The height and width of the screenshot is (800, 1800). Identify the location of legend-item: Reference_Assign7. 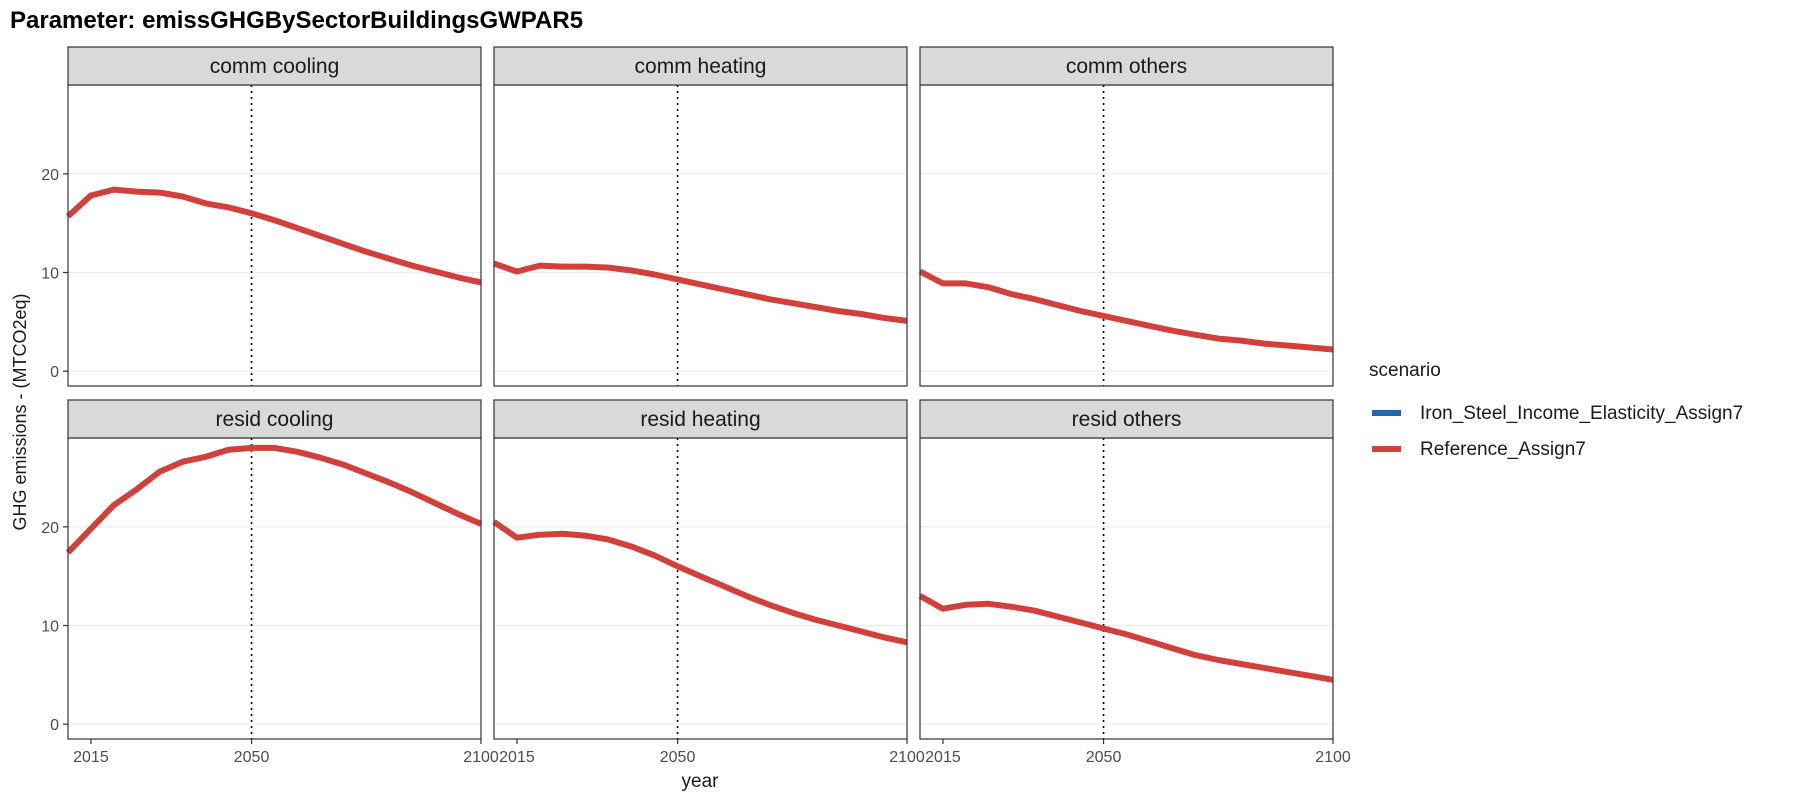
(1479, 449).